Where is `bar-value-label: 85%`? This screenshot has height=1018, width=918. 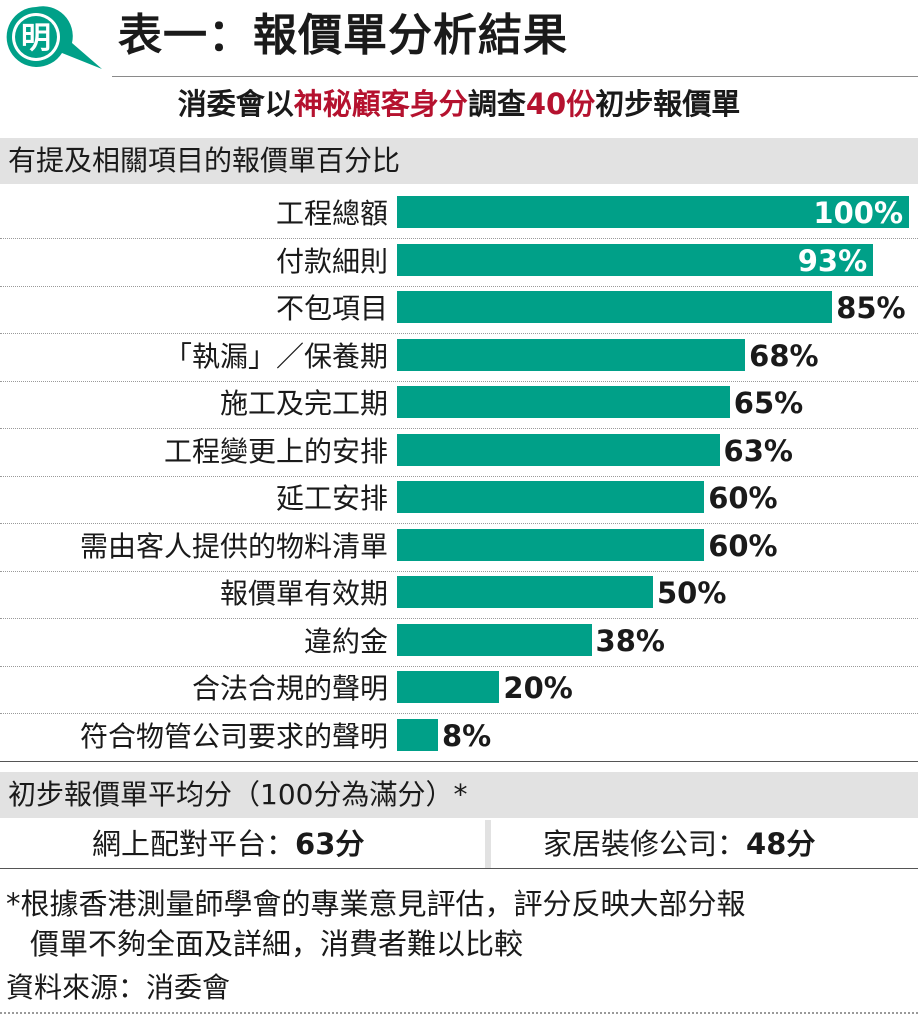 bar-value-label: 85% is located at coordinates (871, 308).